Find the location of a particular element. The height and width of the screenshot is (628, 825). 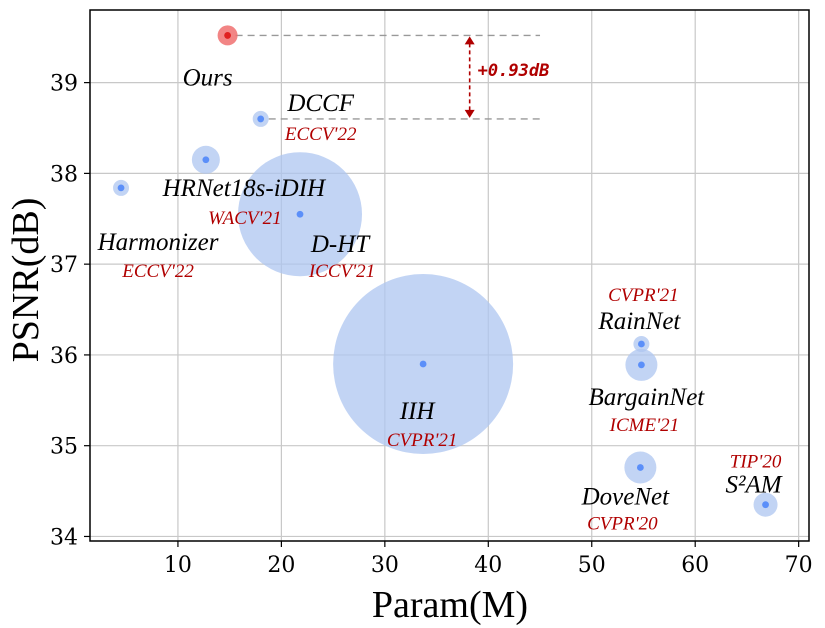

label-iih: IIH is located at coordinates (418, 411).